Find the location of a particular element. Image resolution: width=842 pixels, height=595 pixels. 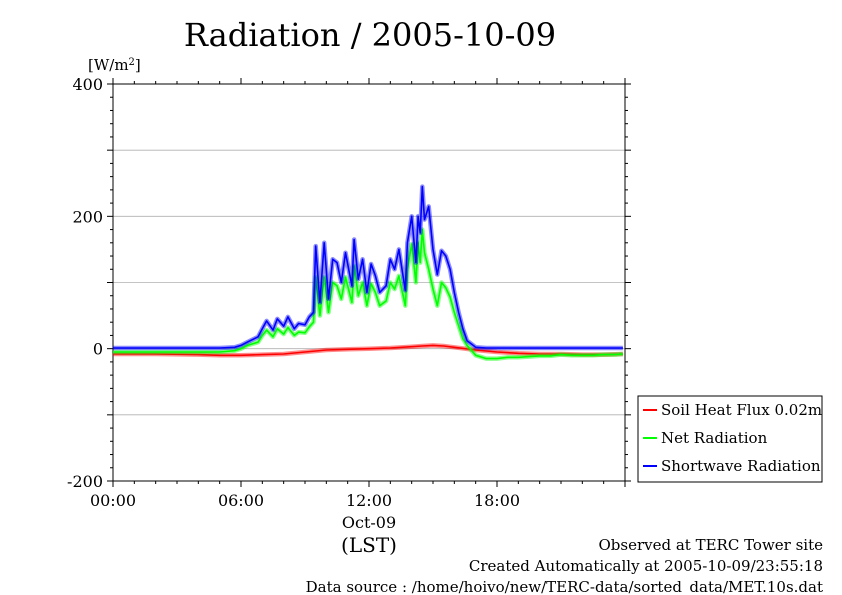

legend-label: Shortwave Radiation is located at coordinates (741, 466).